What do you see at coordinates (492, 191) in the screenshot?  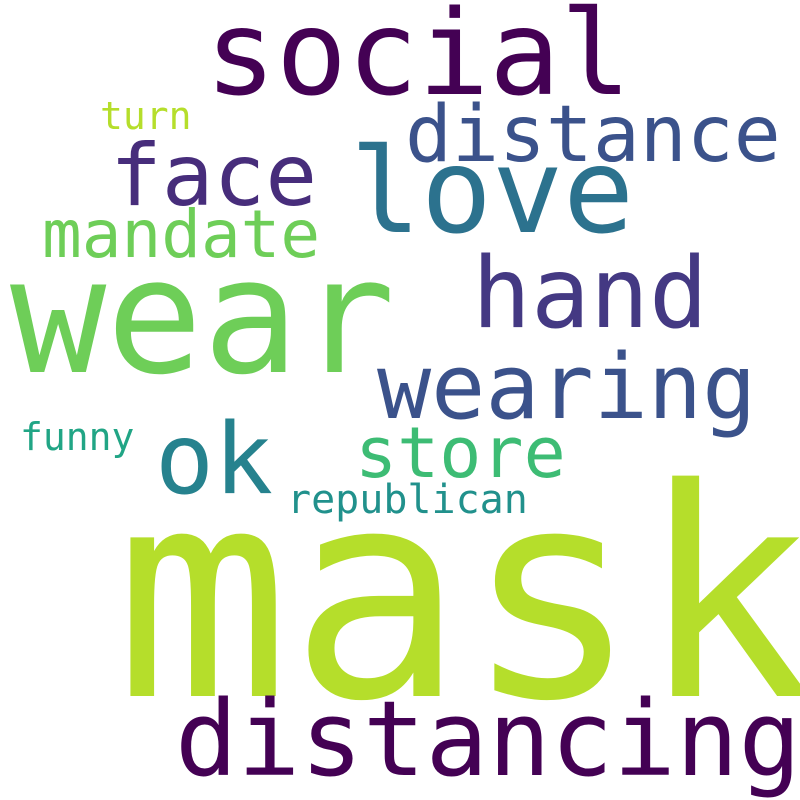 I see `word-love: love` at bounding box center [492, 191].